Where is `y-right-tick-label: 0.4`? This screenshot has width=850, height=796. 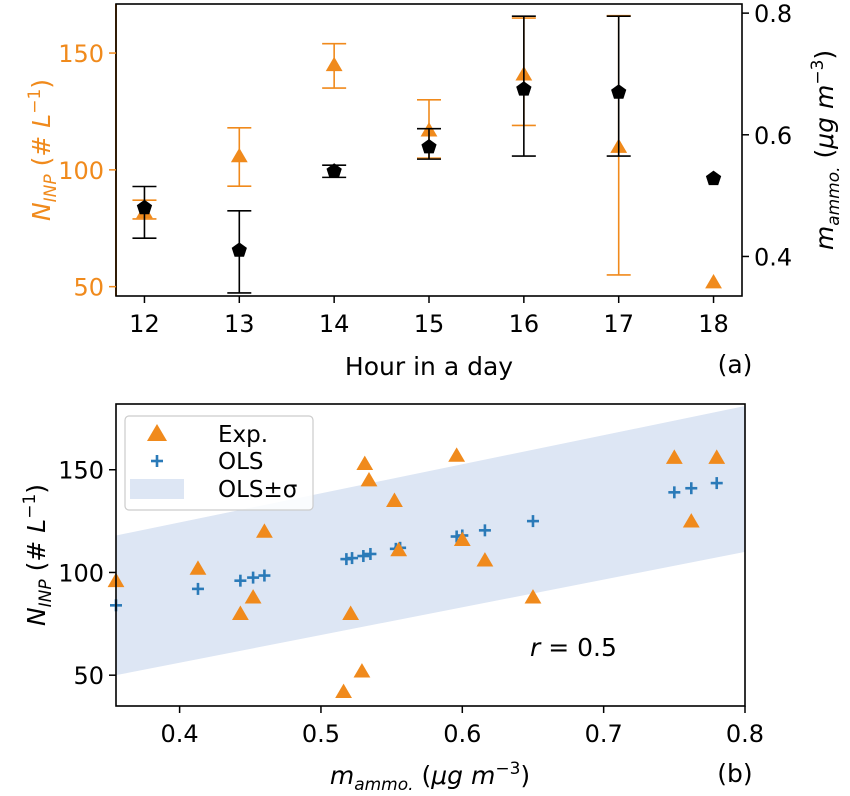
y-right-tick-label: 0.4 is located at coordinates (773, 257).